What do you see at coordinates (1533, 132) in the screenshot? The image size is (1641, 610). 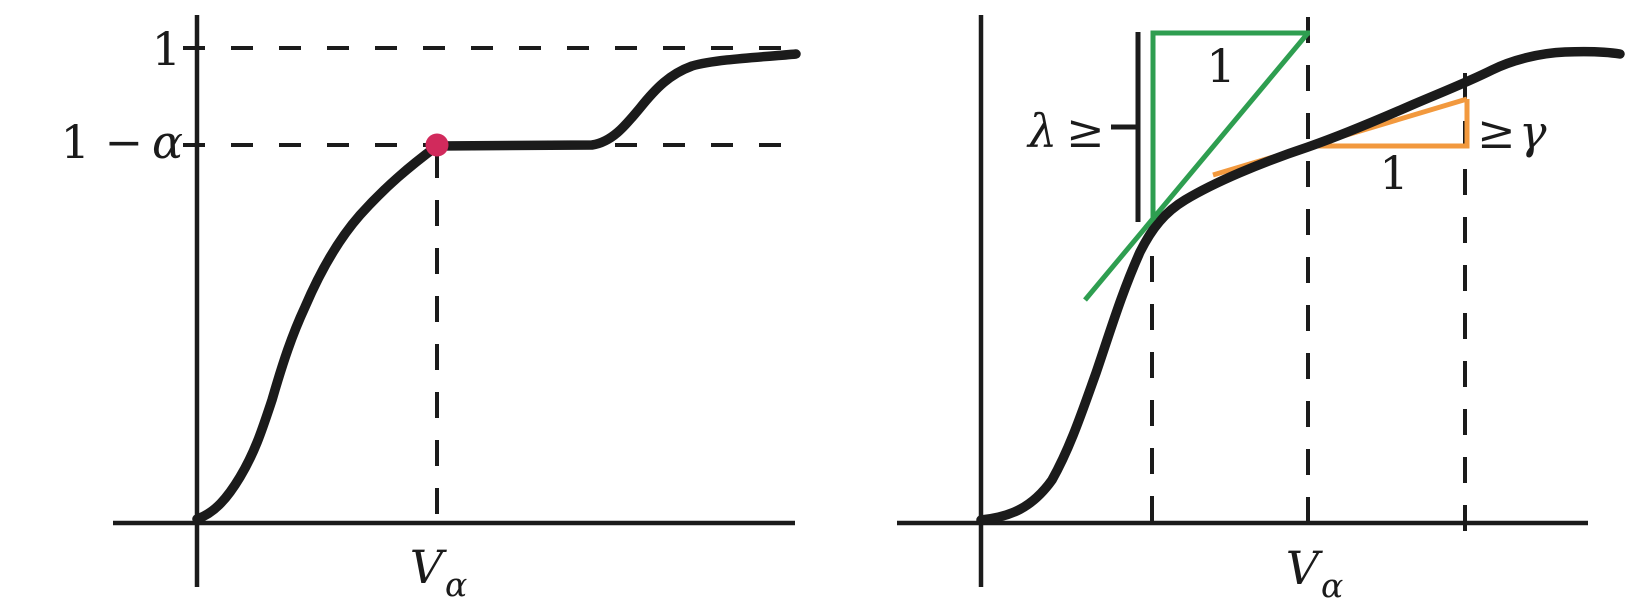 I see `gamma-label: γ` at bounding box center [1533, 132].